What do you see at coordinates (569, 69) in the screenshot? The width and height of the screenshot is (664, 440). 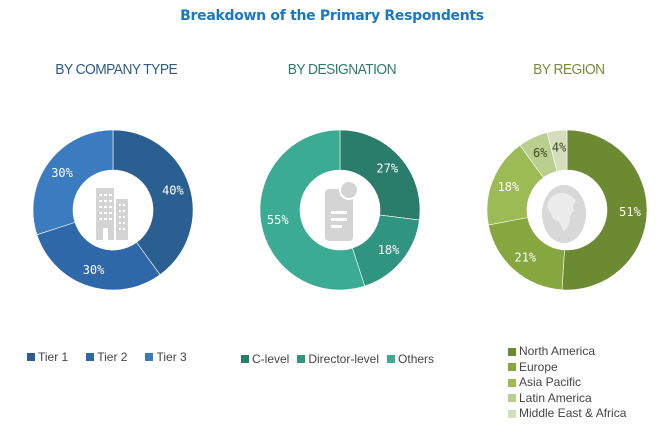 I see `chart-title-region: BY REGION` at bounding box center [569, 69].